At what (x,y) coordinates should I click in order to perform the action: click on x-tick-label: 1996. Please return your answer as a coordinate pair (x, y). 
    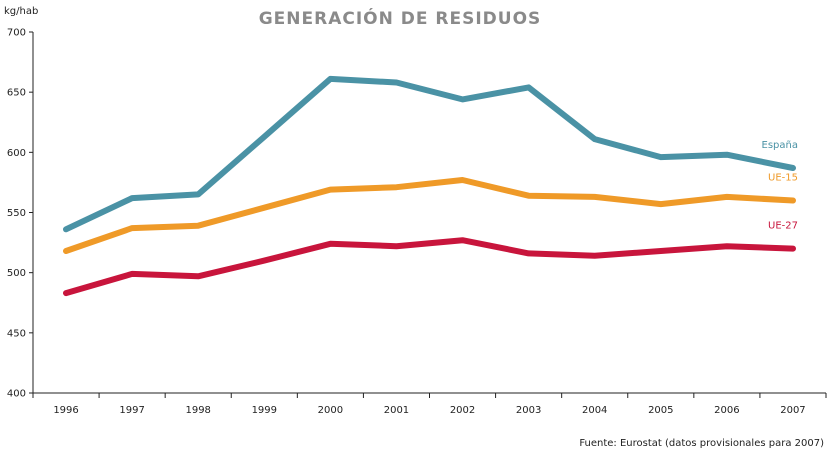
    Looking at the image, I should click on (65, 410).